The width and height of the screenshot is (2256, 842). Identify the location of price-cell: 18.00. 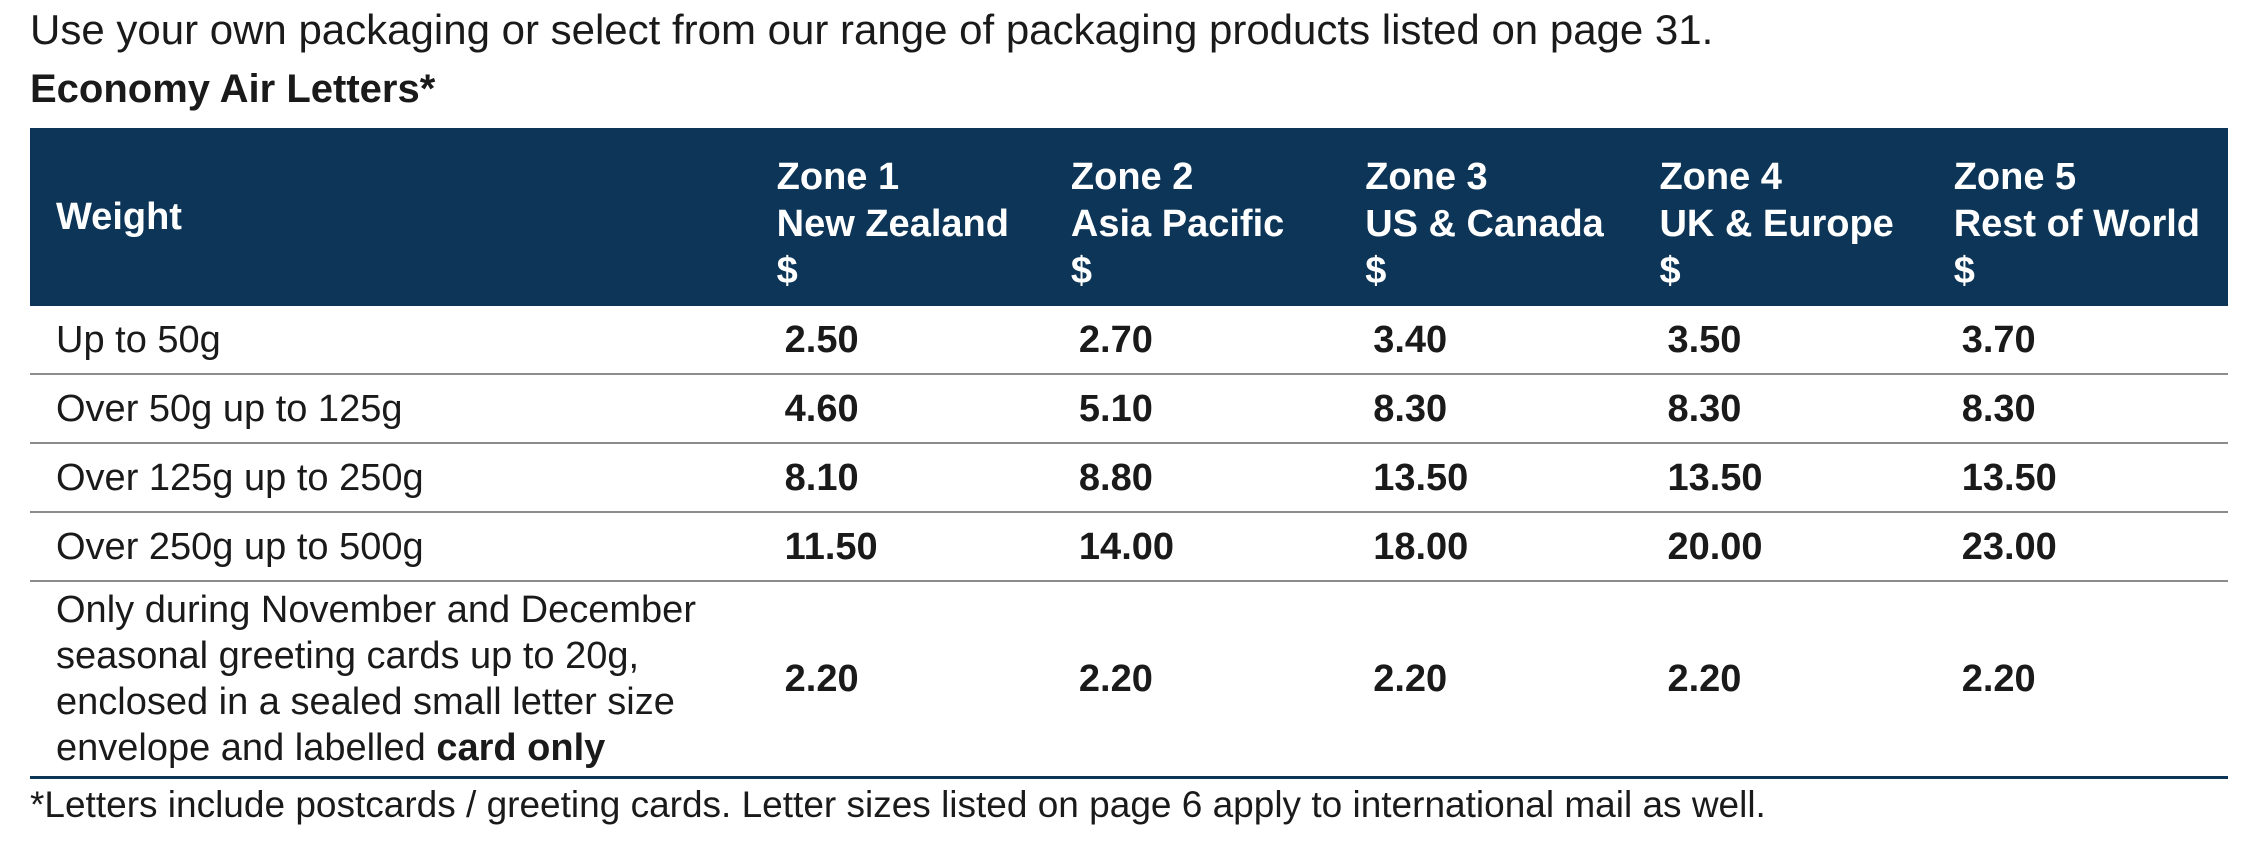
(1492, 547).